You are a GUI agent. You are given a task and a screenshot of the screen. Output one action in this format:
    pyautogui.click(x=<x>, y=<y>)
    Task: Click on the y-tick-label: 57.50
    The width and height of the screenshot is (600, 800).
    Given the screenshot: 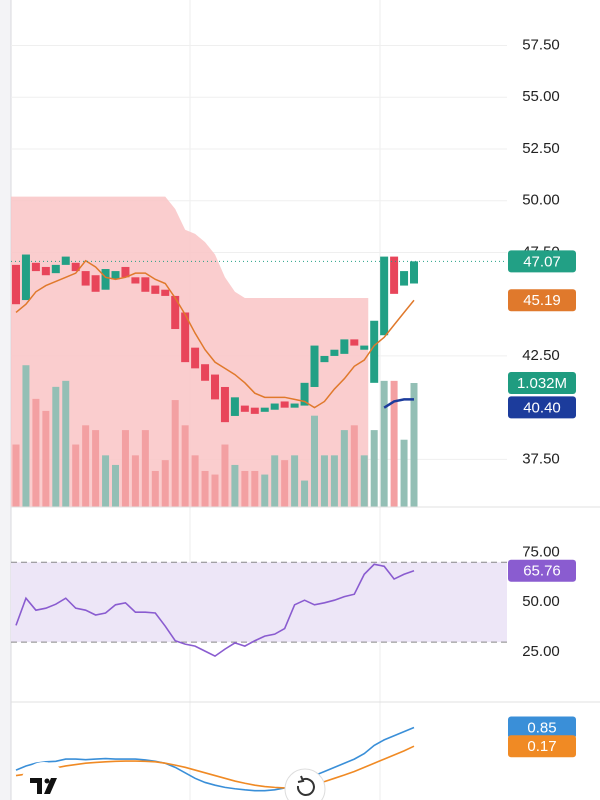 What is the action you would take?
    pyautogui.click(x=541, y=44)
    